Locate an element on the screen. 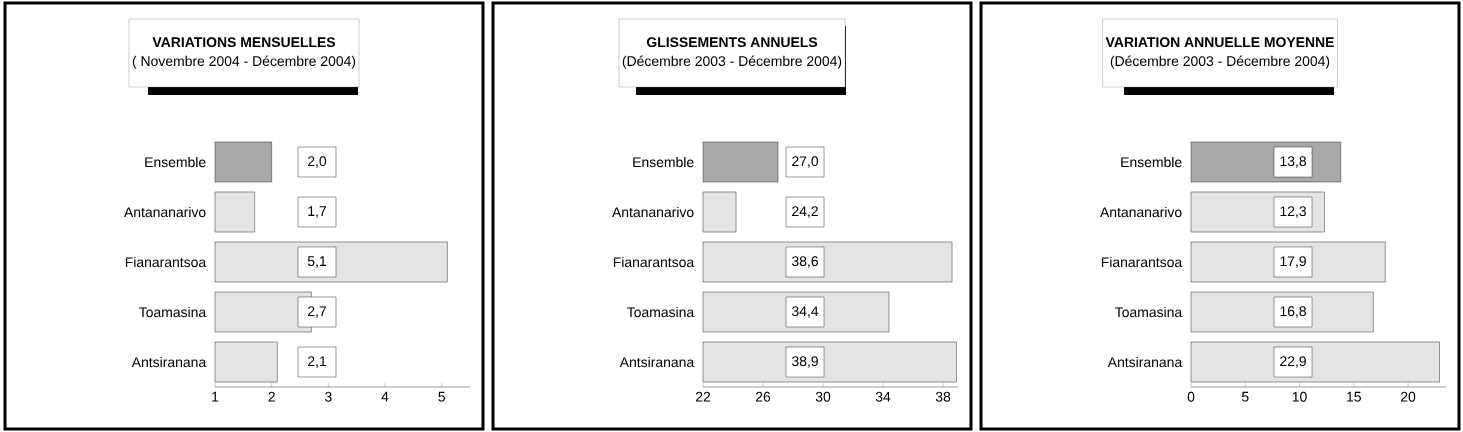 Image resolution: width=1463 pixels, height=432 pixels. x-tick-label: 15 is located at coordinates (1354, 396).